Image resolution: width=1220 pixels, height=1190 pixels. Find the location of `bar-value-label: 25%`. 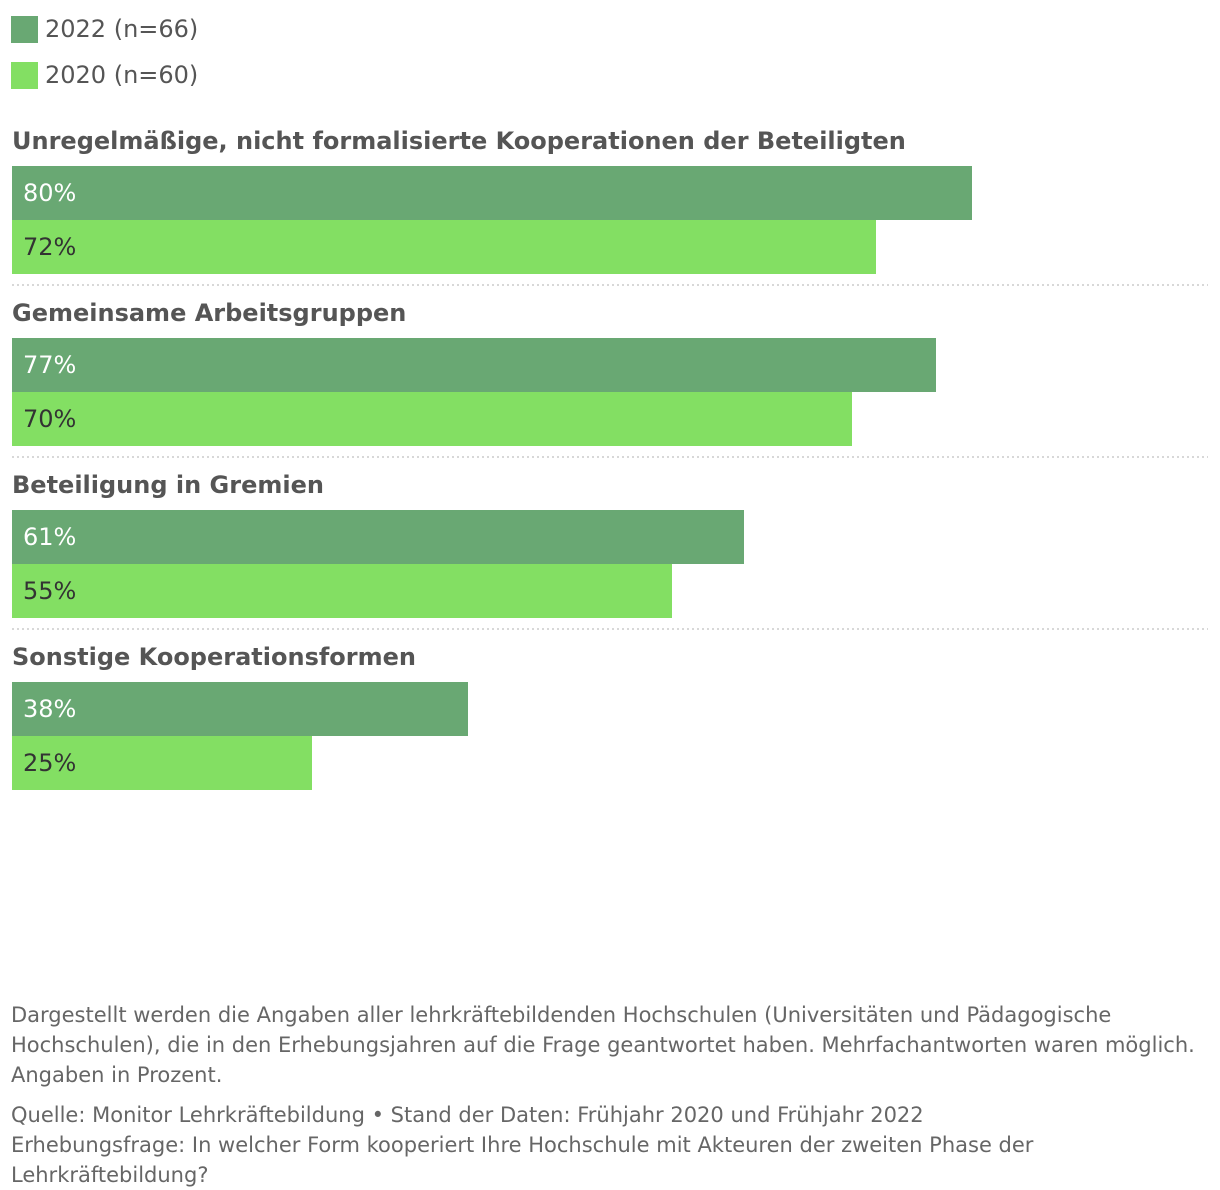

bar-value-label: 25% is located at coordinates (49, 763).